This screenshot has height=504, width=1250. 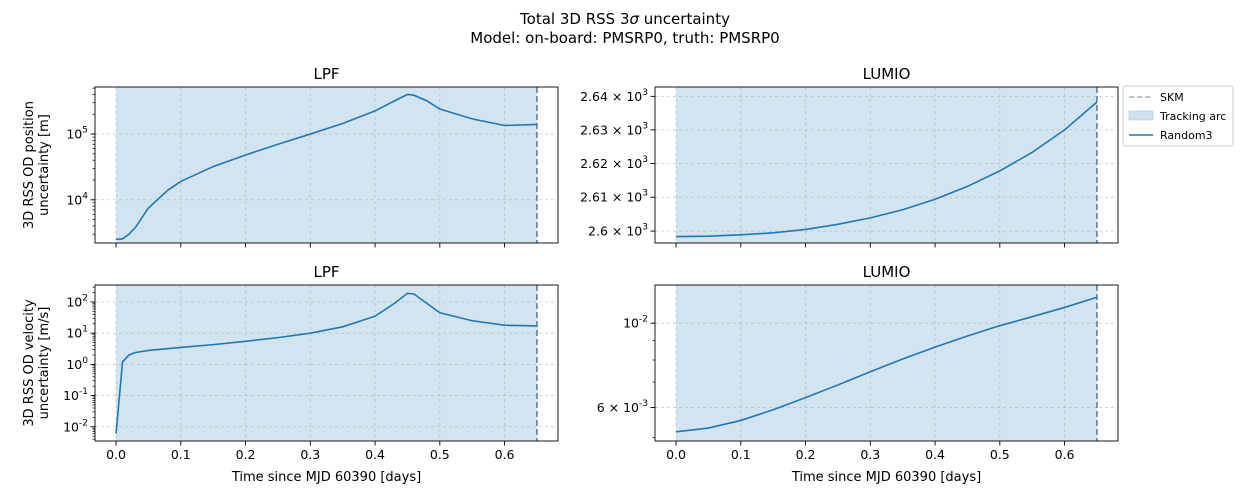 What do you see at coordinates (77, 333) in the screenshot?
I see `y-tick-label: 10¹` at bounding box center [77, 333].